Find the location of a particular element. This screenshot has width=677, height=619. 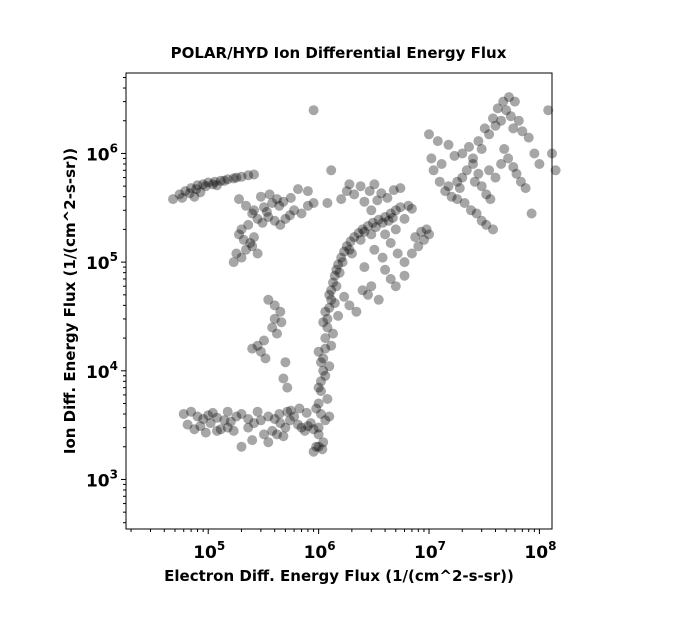

y-tick-label-exponent: 6 is located at coordinates (114, 148).